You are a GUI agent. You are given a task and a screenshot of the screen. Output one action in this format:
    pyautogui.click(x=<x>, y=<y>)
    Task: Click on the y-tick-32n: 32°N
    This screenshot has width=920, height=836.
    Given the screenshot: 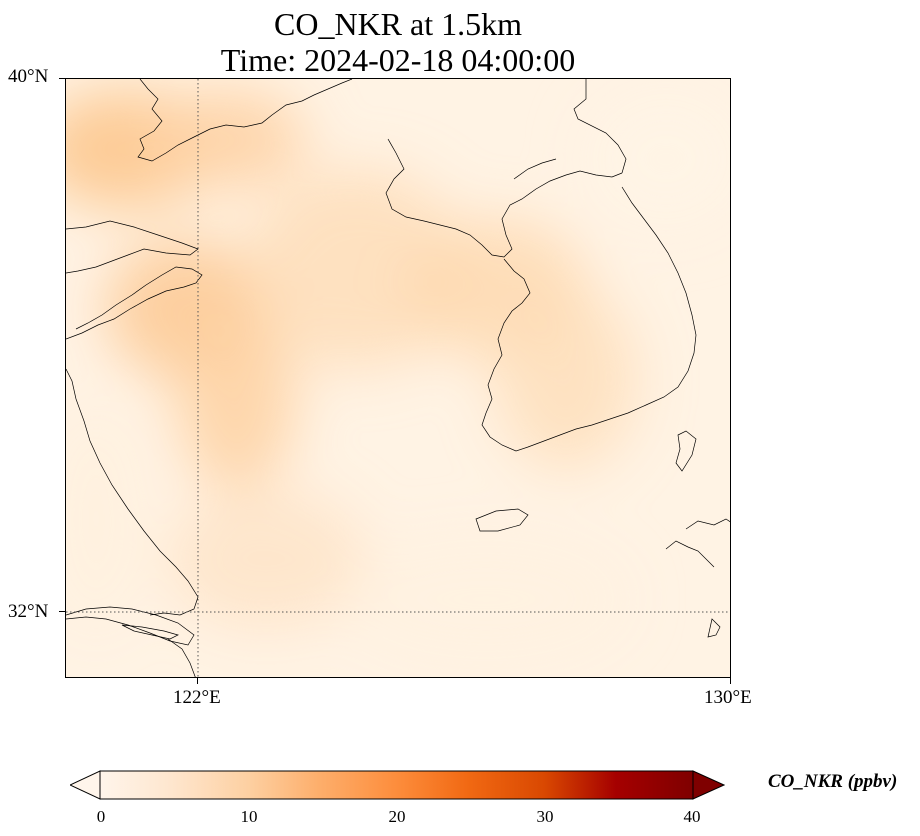 What is the action you would take?
    pyautogui.click(x=28, y=611)
    